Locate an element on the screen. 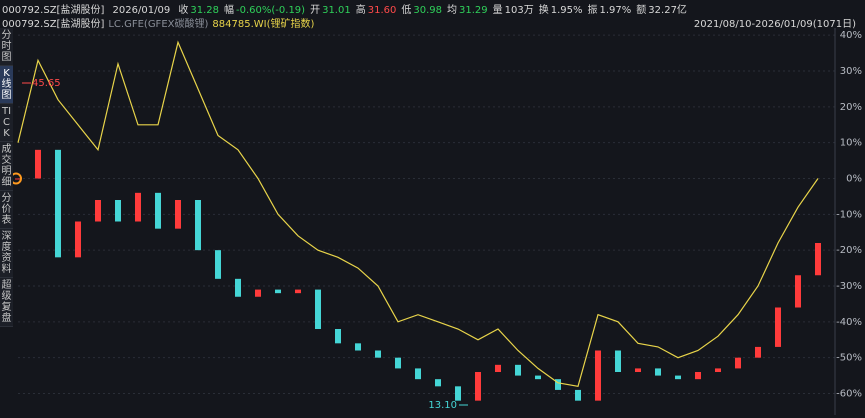 This screenshot has width=865, height=418. quote-item: 收 31.28 is located at coordinates (198, 10).